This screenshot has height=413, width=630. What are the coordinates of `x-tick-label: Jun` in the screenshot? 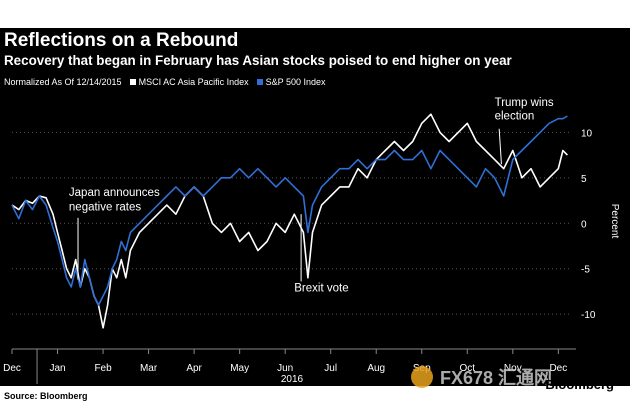 It's located at (285, 368).